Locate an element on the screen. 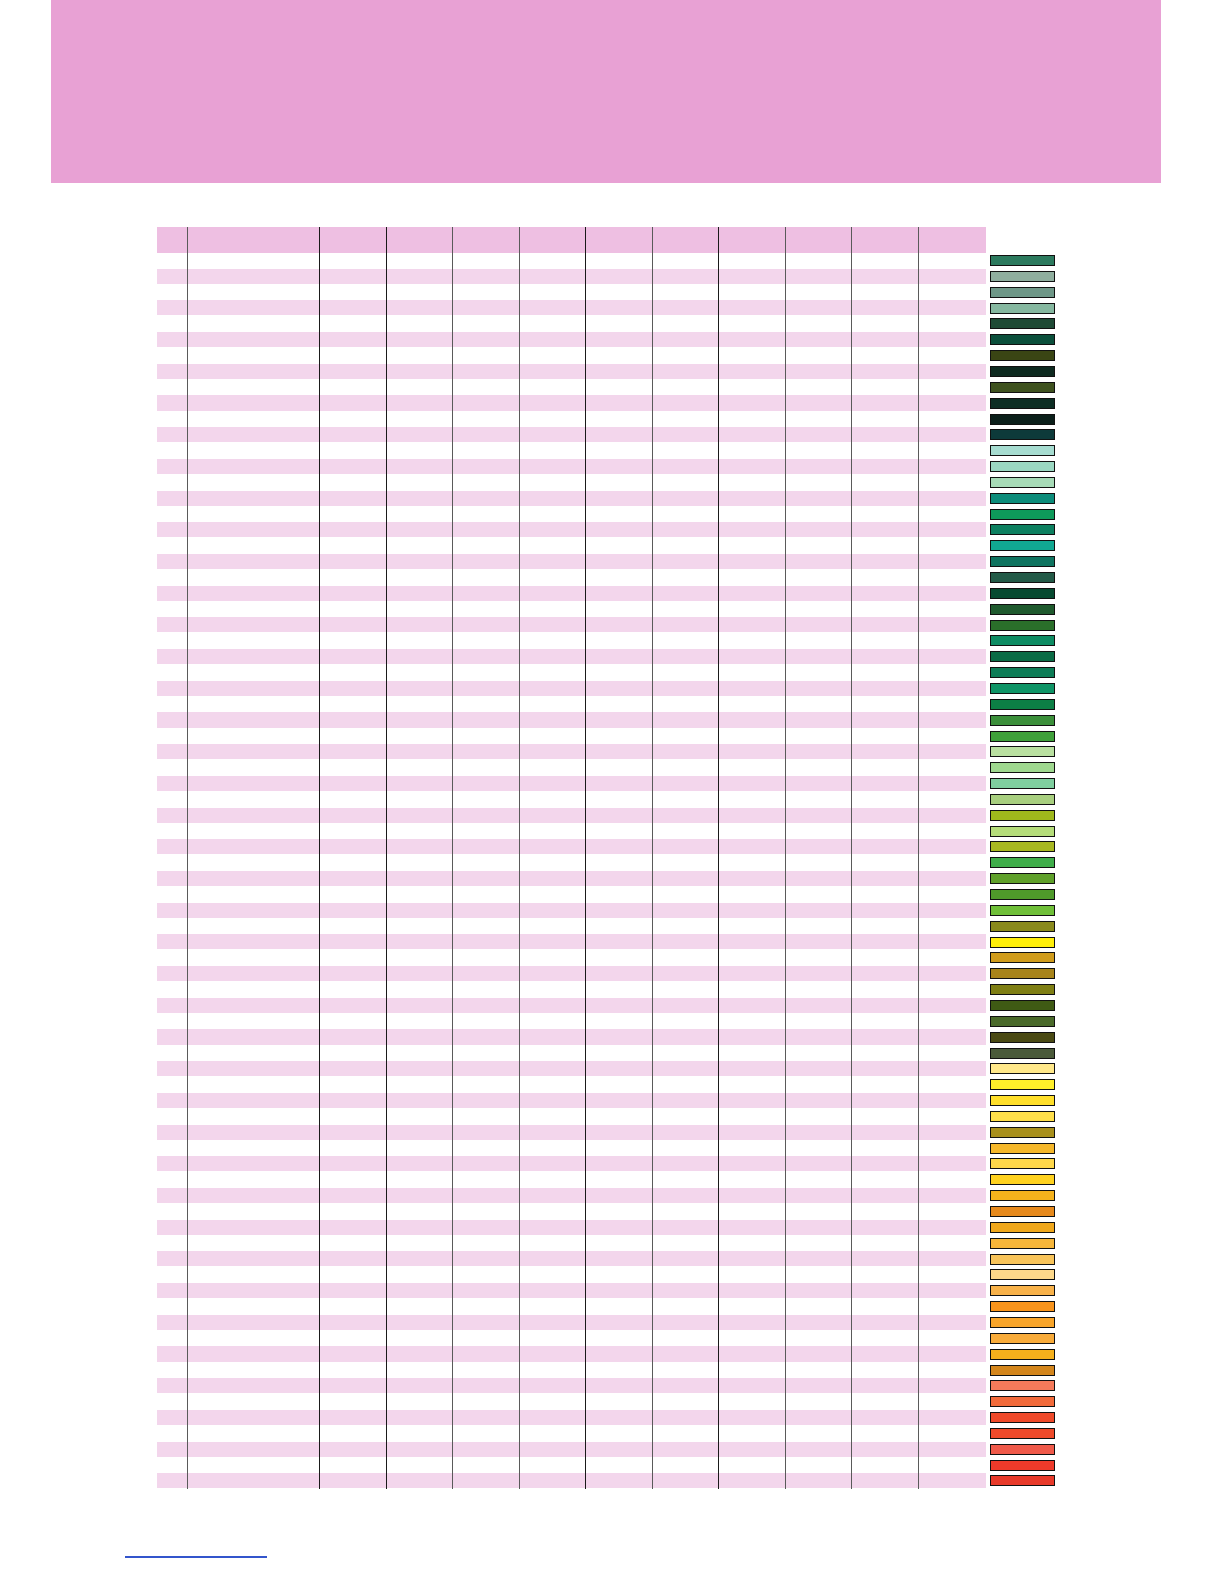 Image resolution: width=1224 pixels, height=1584 pixels. header-banner is located at coordinates (606, 91).